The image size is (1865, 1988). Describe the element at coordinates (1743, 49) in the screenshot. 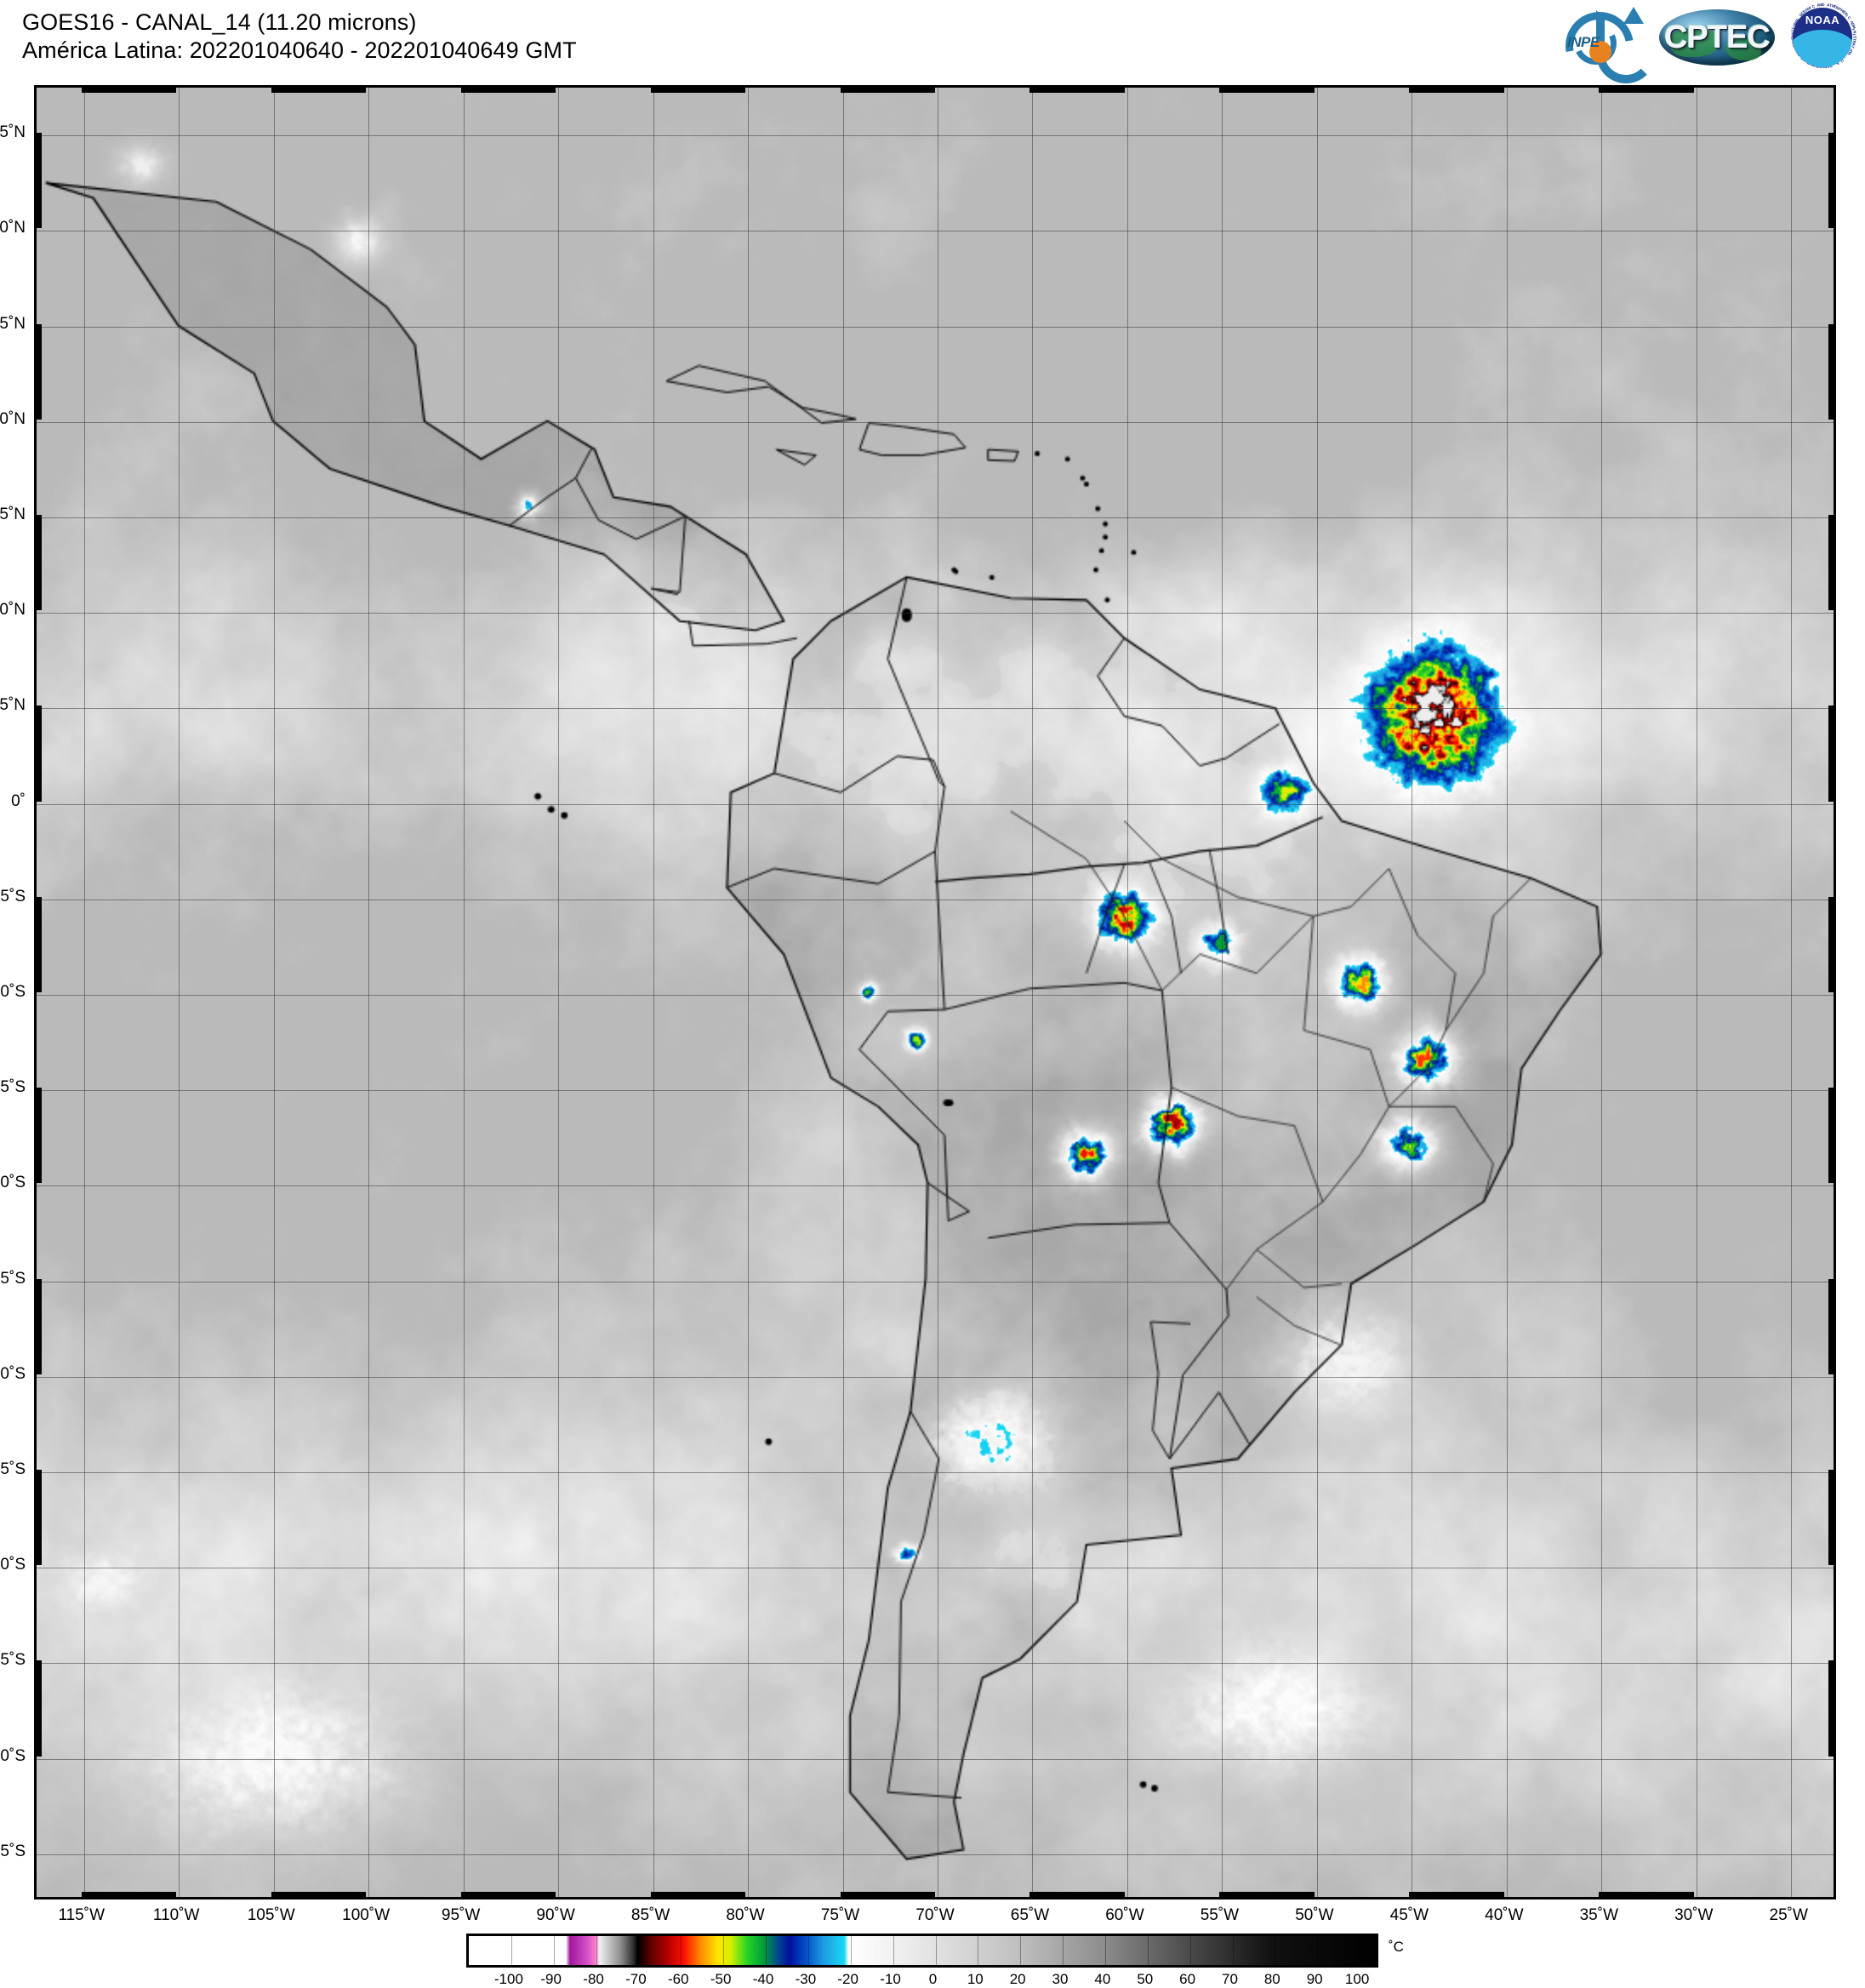

I see `cptec-landmass2-icon` at that location.